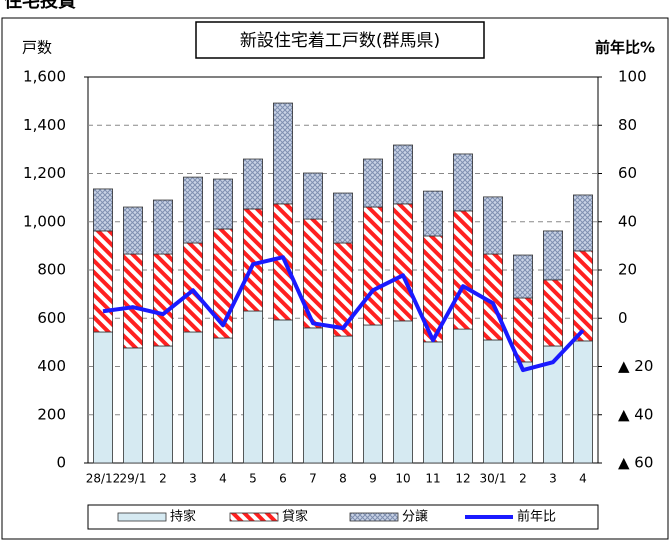 This screenshot has height=542, width=672. What do you see at coordinates (627, 221) in the screenshot?
I see `y2-tick-label: 40` at bounding box center [627, 221].